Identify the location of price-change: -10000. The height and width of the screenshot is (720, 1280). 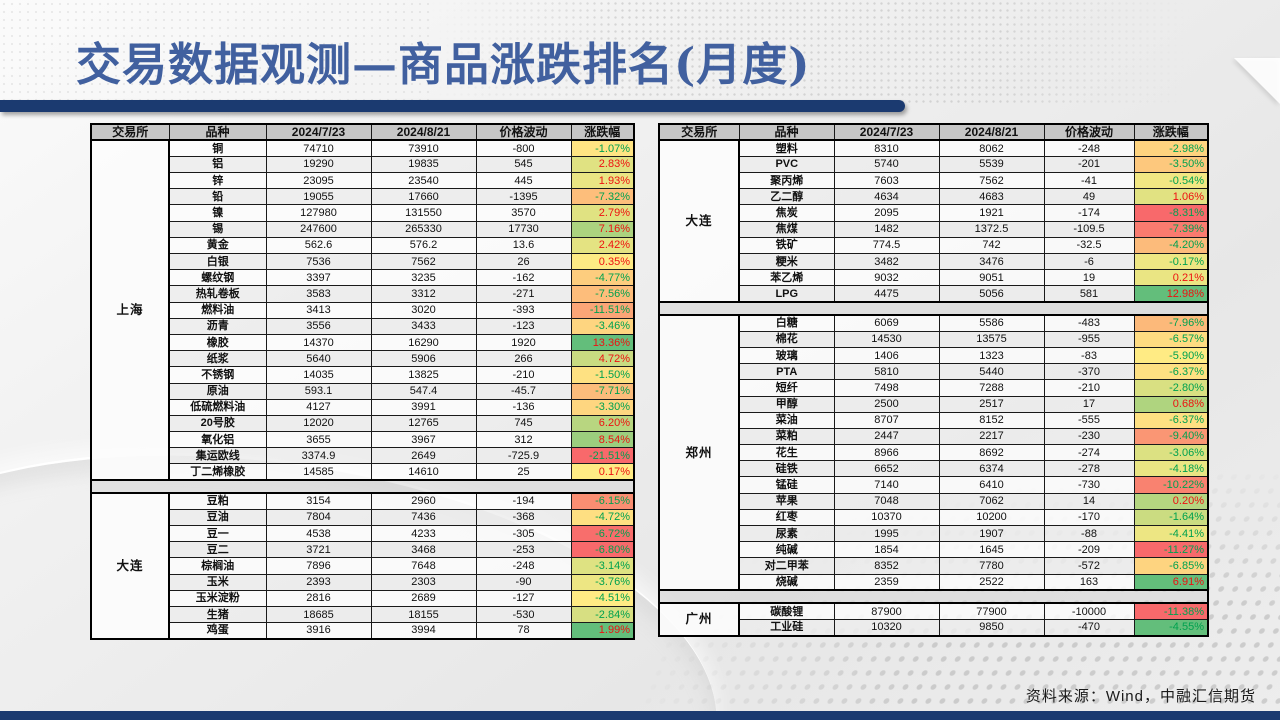
(1089, 611).